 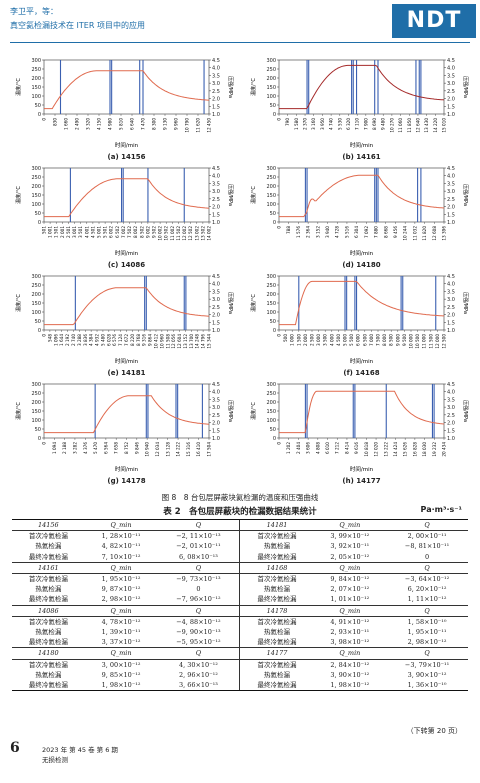 I want to click on x-tick: 17 504, so click(x=209, y=449).